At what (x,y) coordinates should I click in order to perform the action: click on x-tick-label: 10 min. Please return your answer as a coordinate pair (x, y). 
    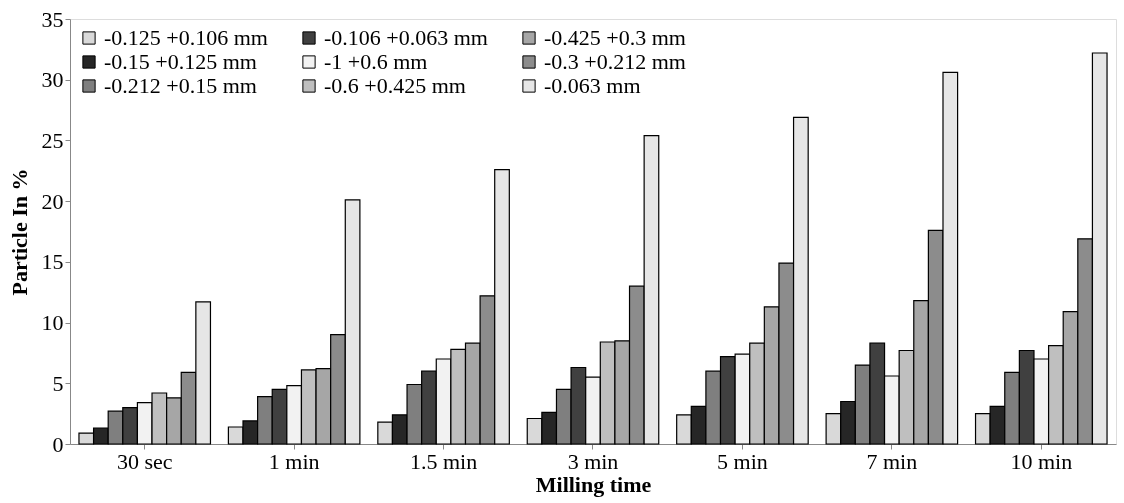
    Looking at the image, I should click on (1041, 461).